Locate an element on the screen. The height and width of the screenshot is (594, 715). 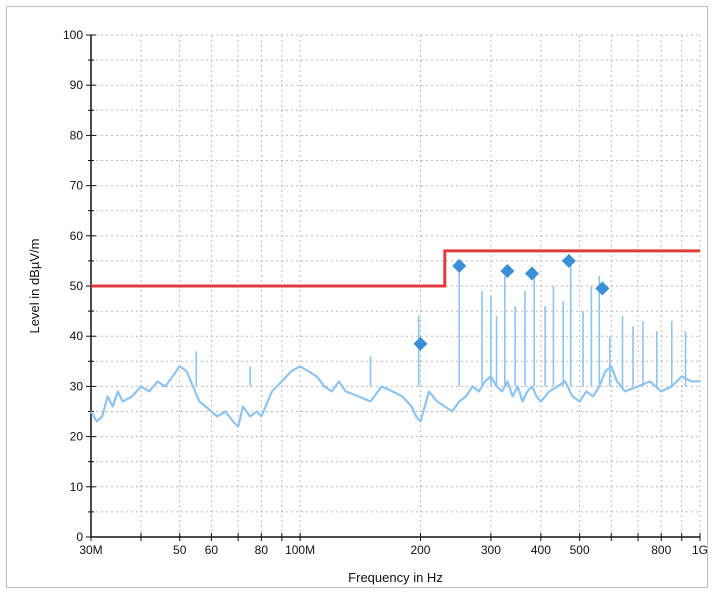
x-tick-label: 500 is located at coordinates (580, 550).